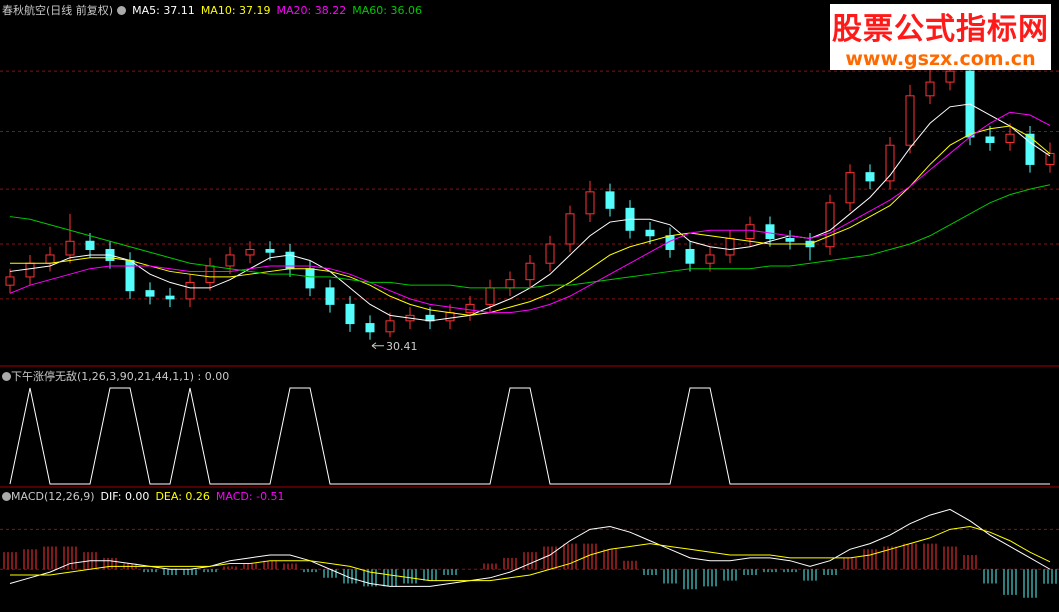  I want to click on watermark: 股票公式指标网 www.gszx.com.cn, so click(940, 37).